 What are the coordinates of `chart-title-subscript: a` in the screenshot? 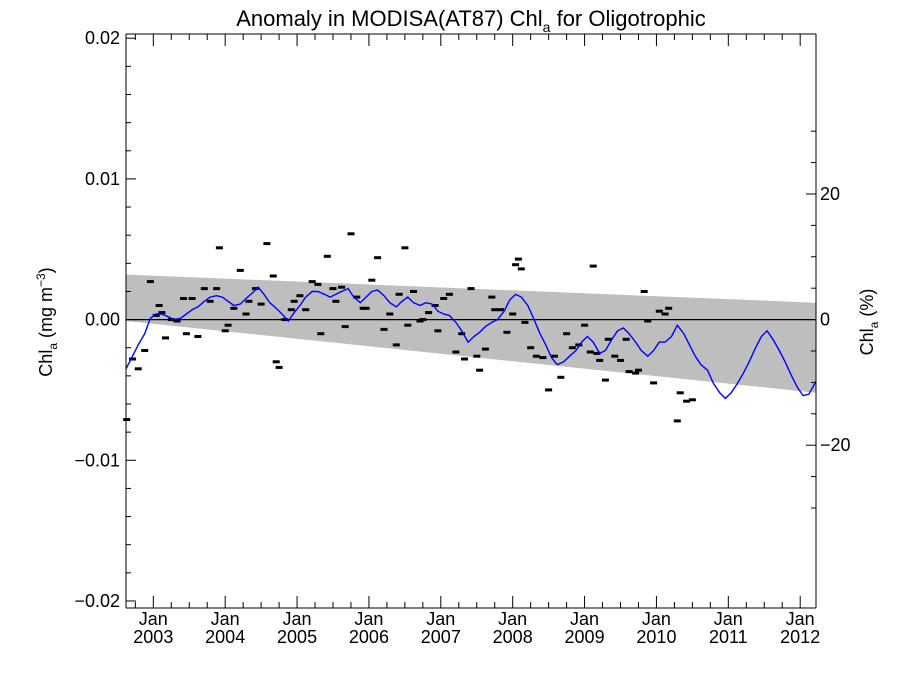 It's located at (547, 27).